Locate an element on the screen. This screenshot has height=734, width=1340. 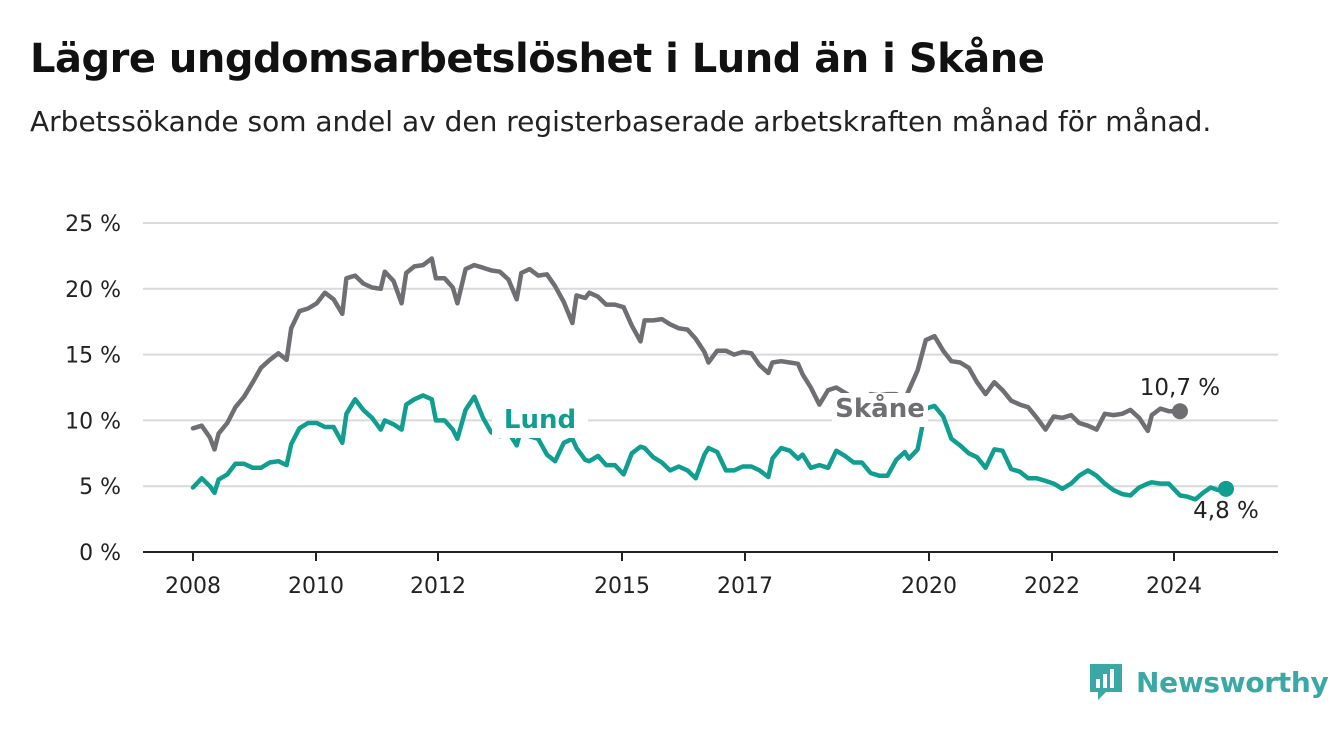
newsworthy-brand: Newsworthy is located at coordinates (1208, 682).